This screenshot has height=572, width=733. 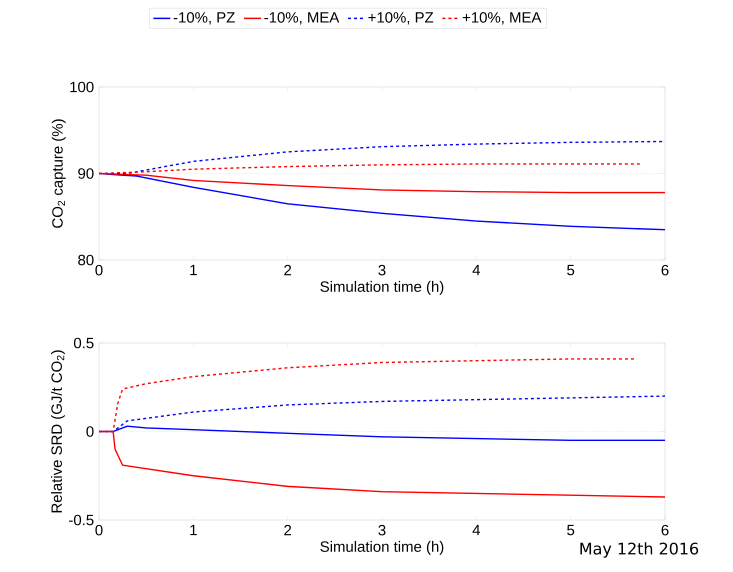 I want to click on legend-label: -10%, MEA, so click(x=302, y=18).